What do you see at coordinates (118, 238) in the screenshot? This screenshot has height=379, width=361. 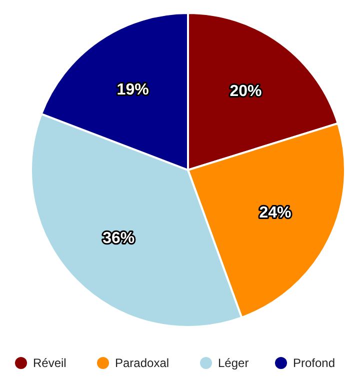 I see `data-label: 36%` at bounding box center [118, 238].